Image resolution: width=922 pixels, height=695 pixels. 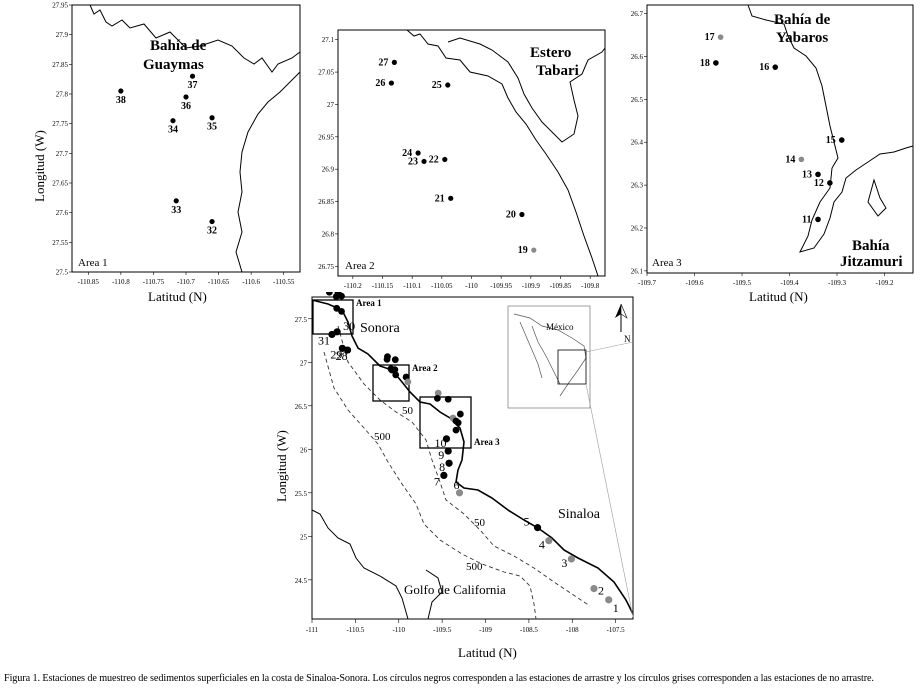 I want to click on area1-xtick-label: -110.75, so click(x=154, y=282).